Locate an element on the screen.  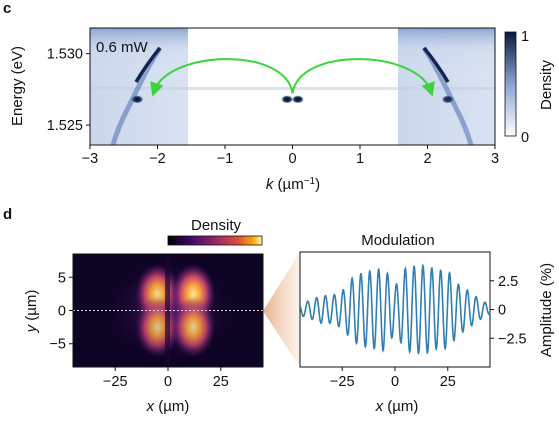
colorbar-gradient is located at coordinates (510, 84).